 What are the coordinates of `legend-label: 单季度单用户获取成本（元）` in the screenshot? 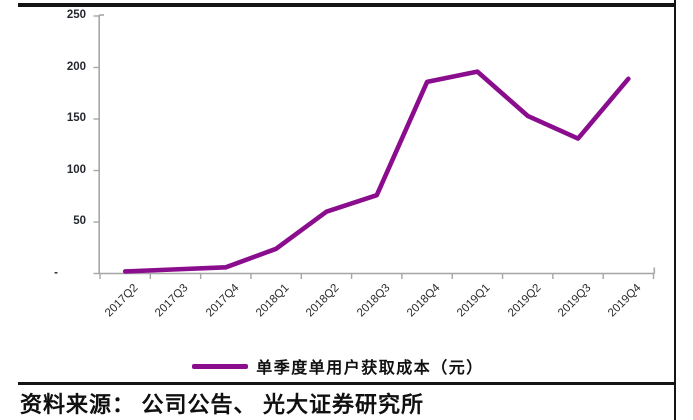 It's located at (370, 368).